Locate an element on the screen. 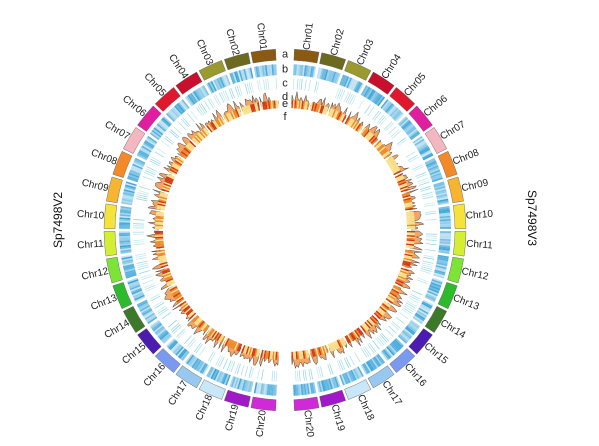 The height and width of the screenshot is (446, 599). chromosome-block-L-Chr09 is located at coordinates (114, 190).